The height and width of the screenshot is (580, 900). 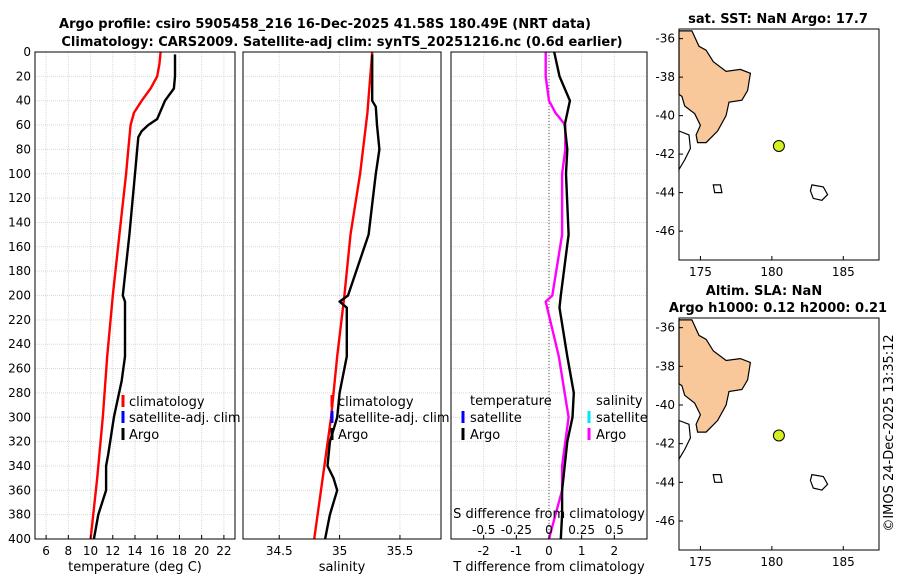 What do you see at coordinates (889, 432) in the screenshot?
I see `imos-timestamp-watermark: ©IMOS 24-Dec-2025 13:35:12` at bounding box center [889, 432].